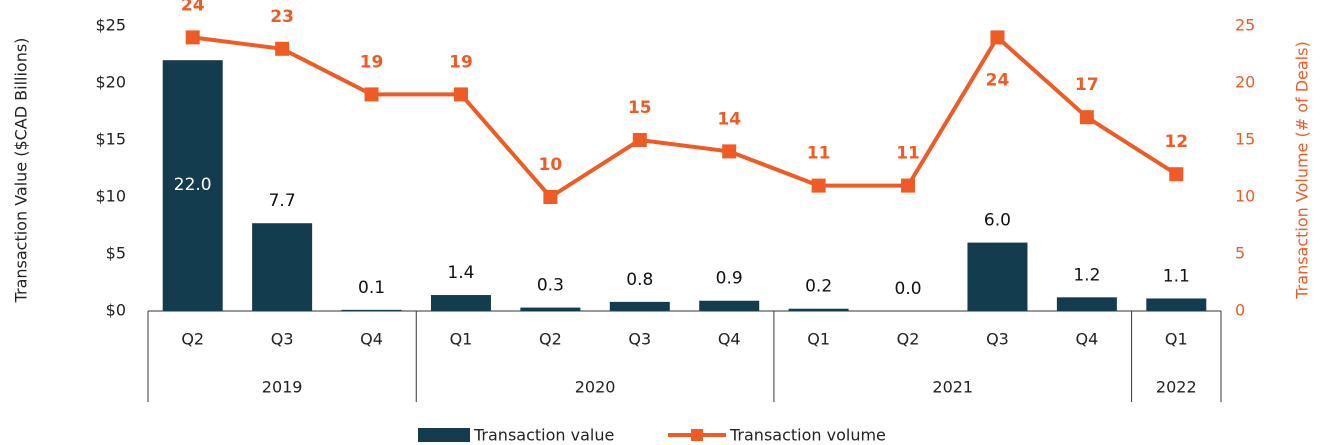  I want to click on y2-axis-title: Transaction Volume (# of Deals), so click(1302, 170).